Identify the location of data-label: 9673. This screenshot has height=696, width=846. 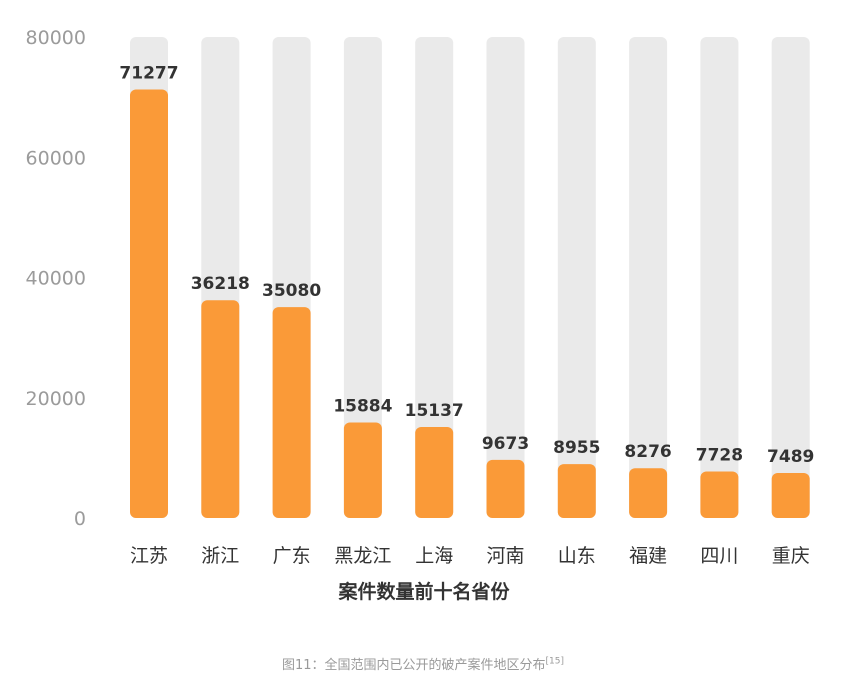
(505, 444).